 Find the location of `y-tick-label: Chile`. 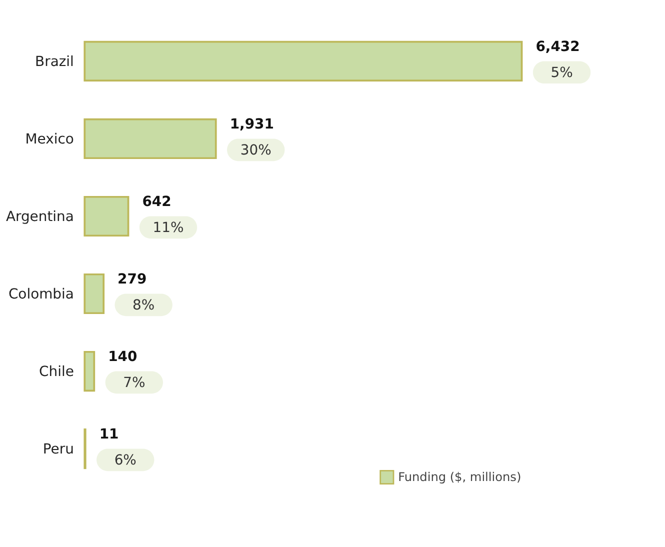

y-tick-label: Chile is located at coordinates (56, 372).